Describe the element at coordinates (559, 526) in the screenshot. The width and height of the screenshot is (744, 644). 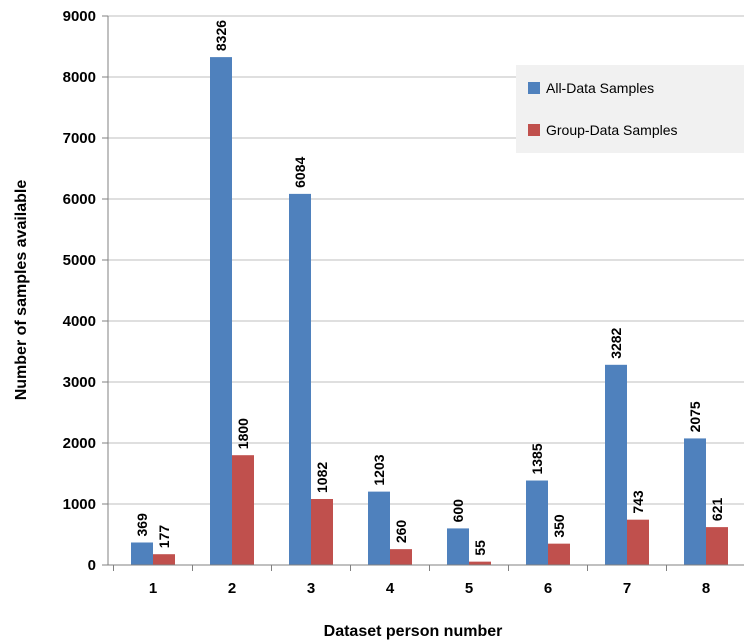
I see `data-label: 350` at that location.